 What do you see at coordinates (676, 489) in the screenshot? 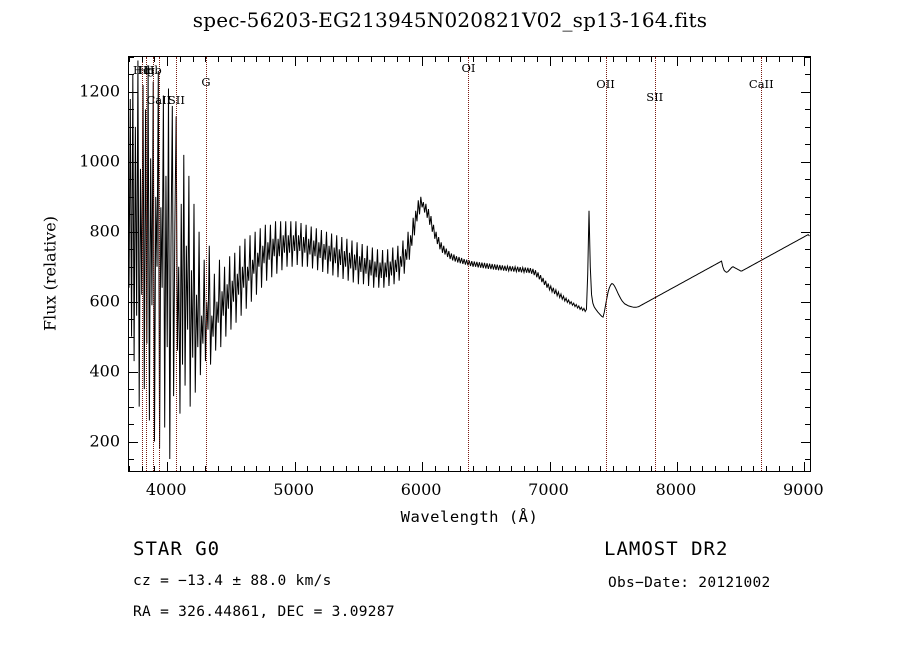
I see `x-tick-label-8000: 8000` at bounding box center [676, 489].